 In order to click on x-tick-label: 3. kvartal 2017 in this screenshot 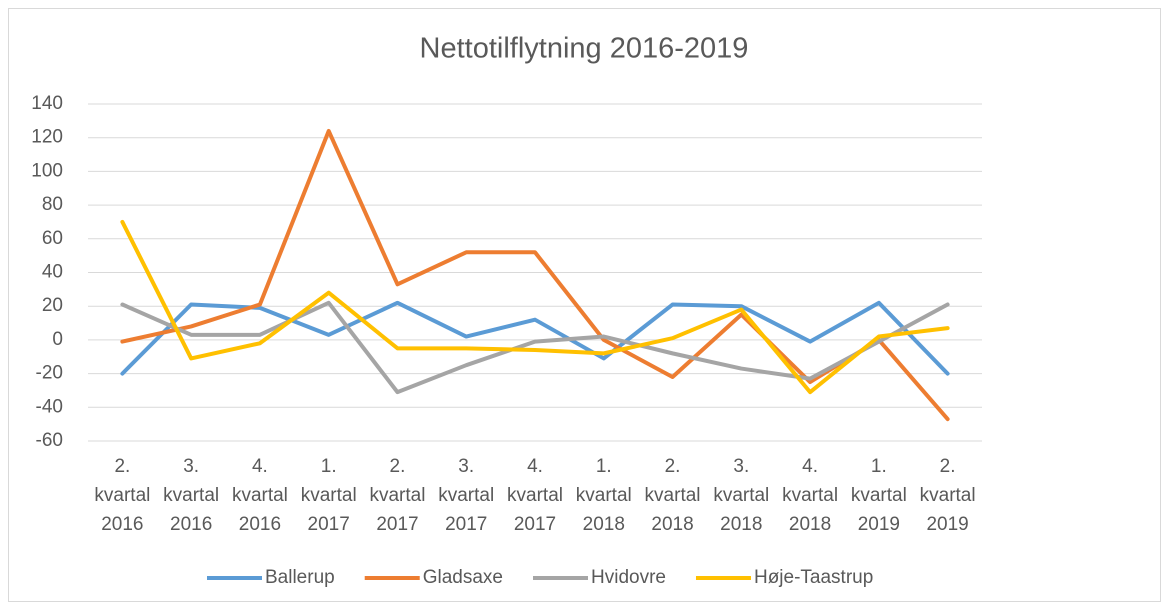, I will do `click(466, 495)`.